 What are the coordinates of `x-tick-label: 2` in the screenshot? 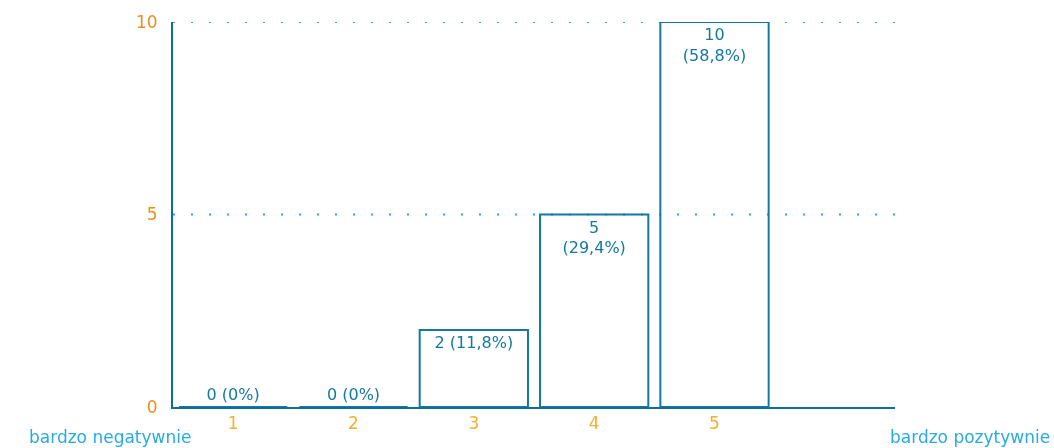 It's located at (353, 423).